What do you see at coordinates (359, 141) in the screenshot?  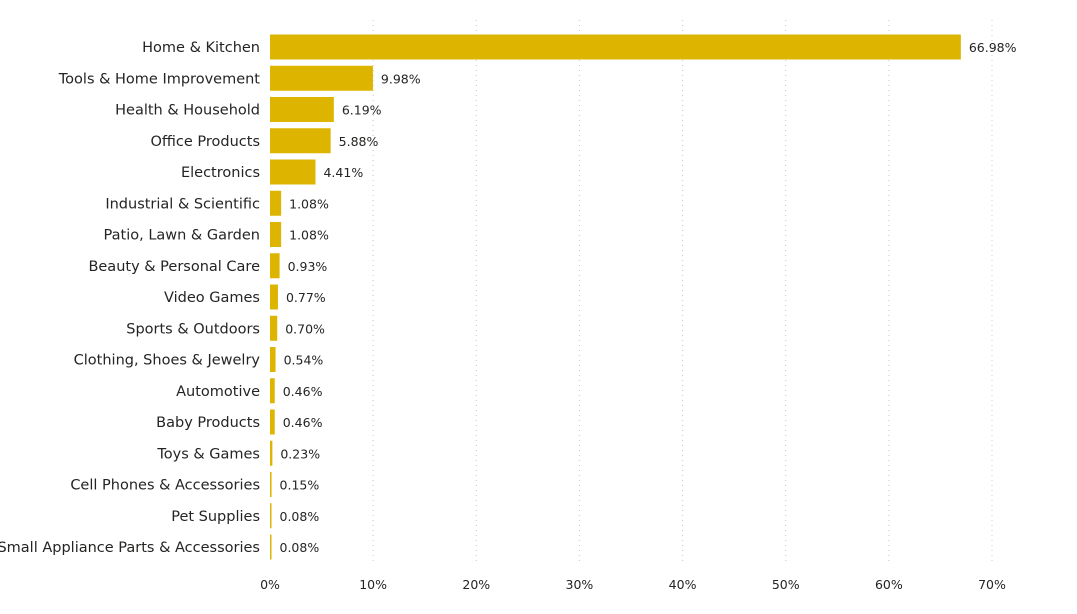 I see `data-label: 5.88%` at bounding box center [359, 141].